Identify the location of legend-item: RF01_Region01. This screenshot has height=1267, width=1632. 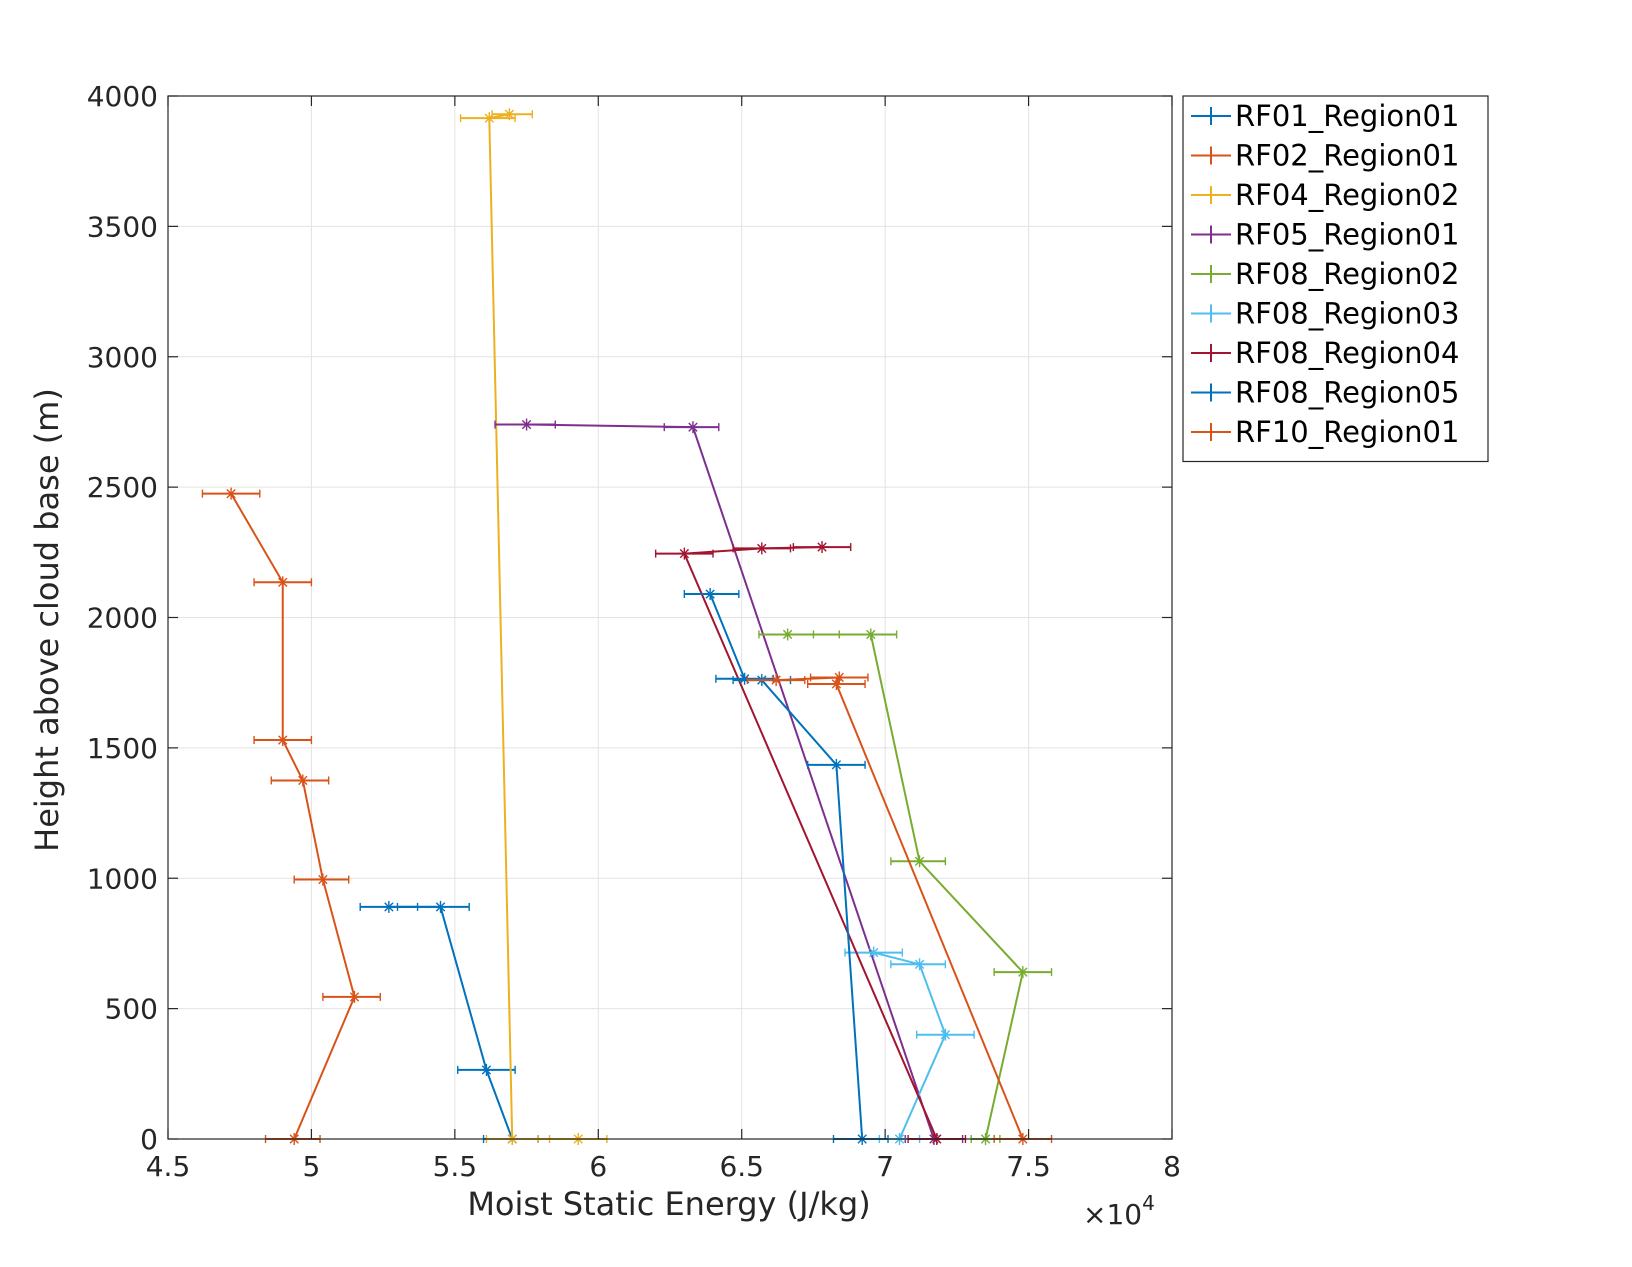
(1325, 116).